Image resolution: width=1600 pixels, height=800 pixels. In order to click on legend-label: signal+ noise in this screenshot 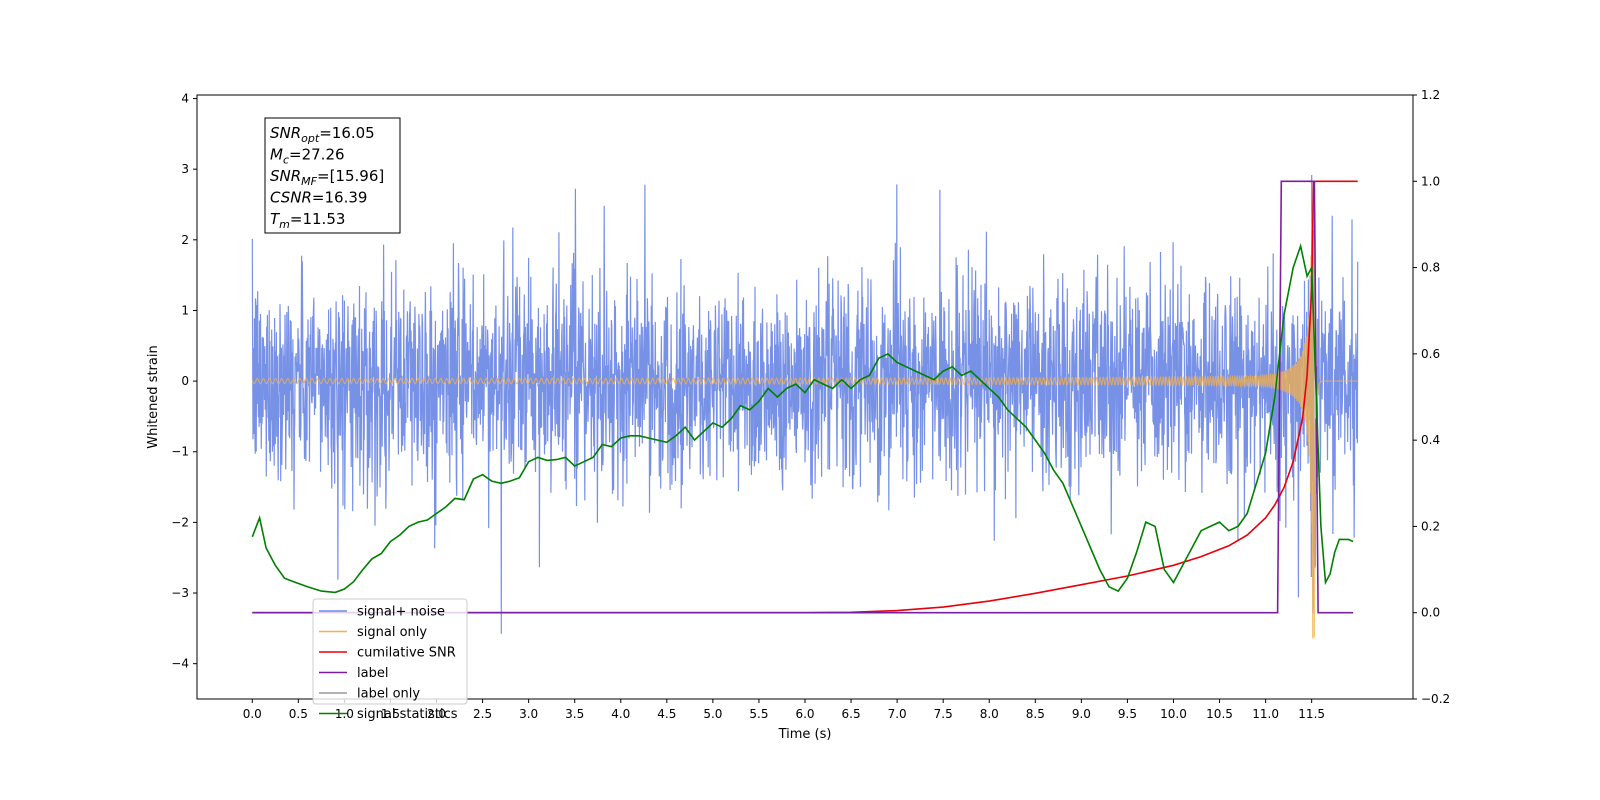, I will do `click(401, 612)`.